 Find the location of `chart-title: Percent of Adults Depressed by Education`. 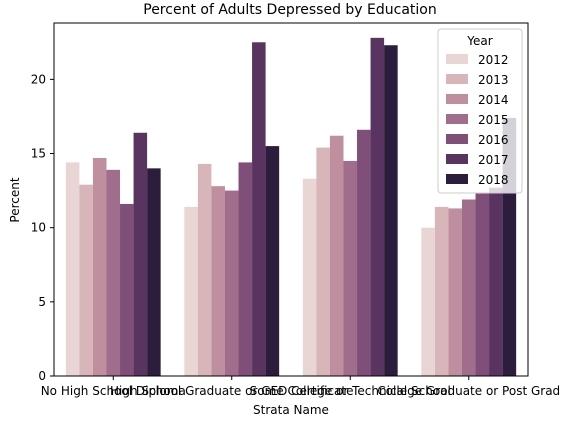

chart-title: Percent of Adults Depressed by Education is located at coordinates (290, 10).